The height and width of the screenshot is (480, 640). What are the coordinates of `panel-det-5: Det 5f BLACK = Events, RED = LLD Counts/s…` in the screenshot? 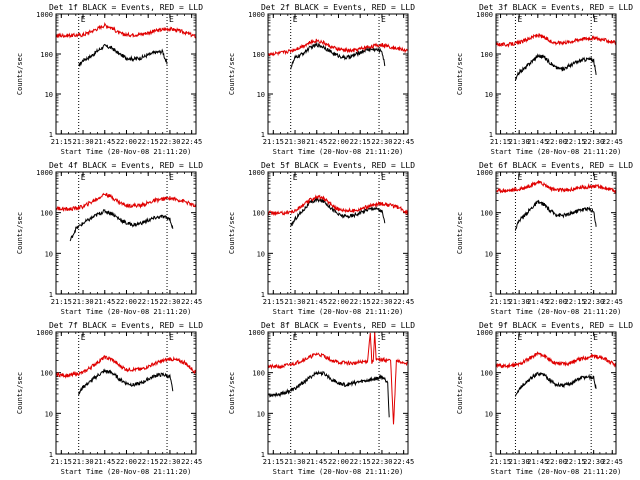 It's located at (321, 238).